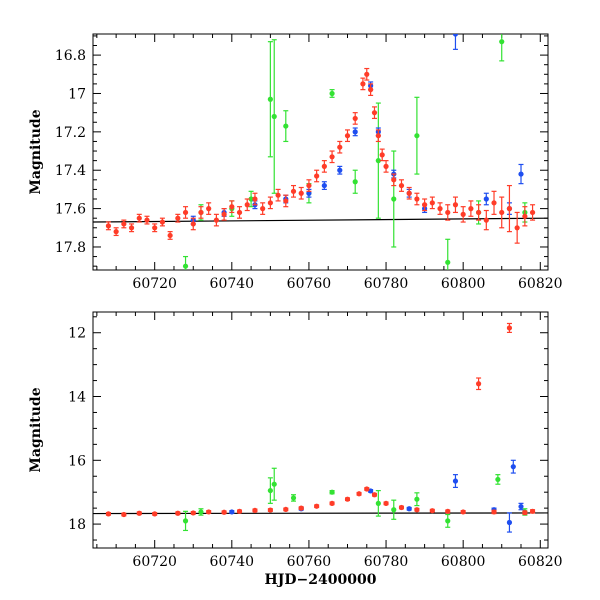 The image size is (600, 600). What do you see at coordinates (320, 513) in the screenshot?
I see `trend-line` at bounding box center [320, 513].